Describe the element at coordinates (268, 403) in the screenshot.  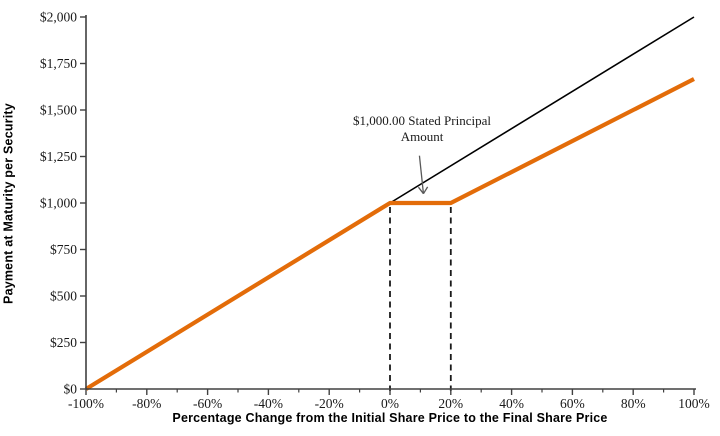
I see `x-axis-tick-label: -40%` at that location.